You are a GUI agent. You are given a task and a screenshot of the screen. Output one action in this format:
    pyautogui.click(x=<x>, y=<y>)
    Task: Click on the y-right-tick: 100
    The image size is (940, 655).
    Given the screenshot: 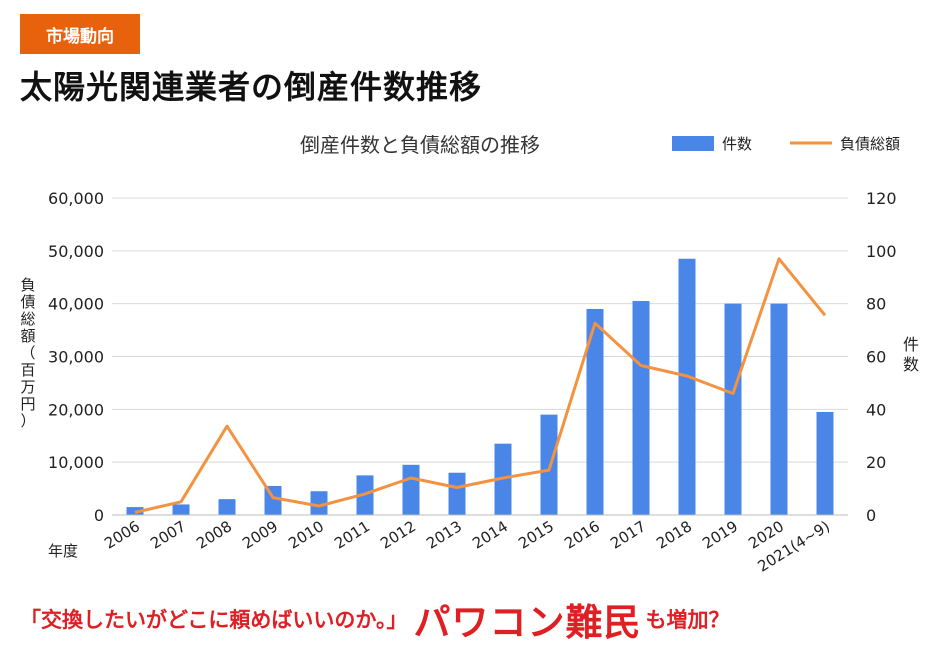 What is the action you would take?
    pyautogui.click(x=881, y=251)
    